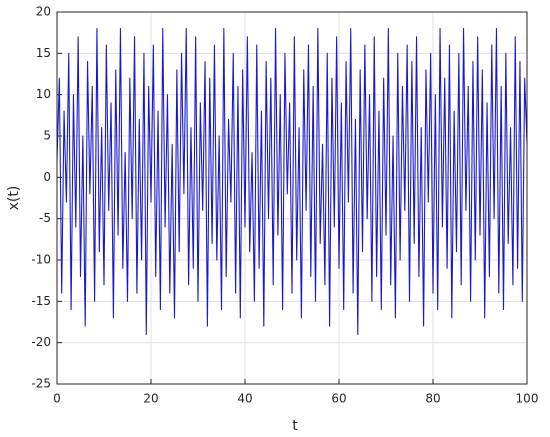  What do you see at coordinates (14, 198) in the screenshot?
I see `y-axis-label: x(t)` at bounding box center [14, 198].